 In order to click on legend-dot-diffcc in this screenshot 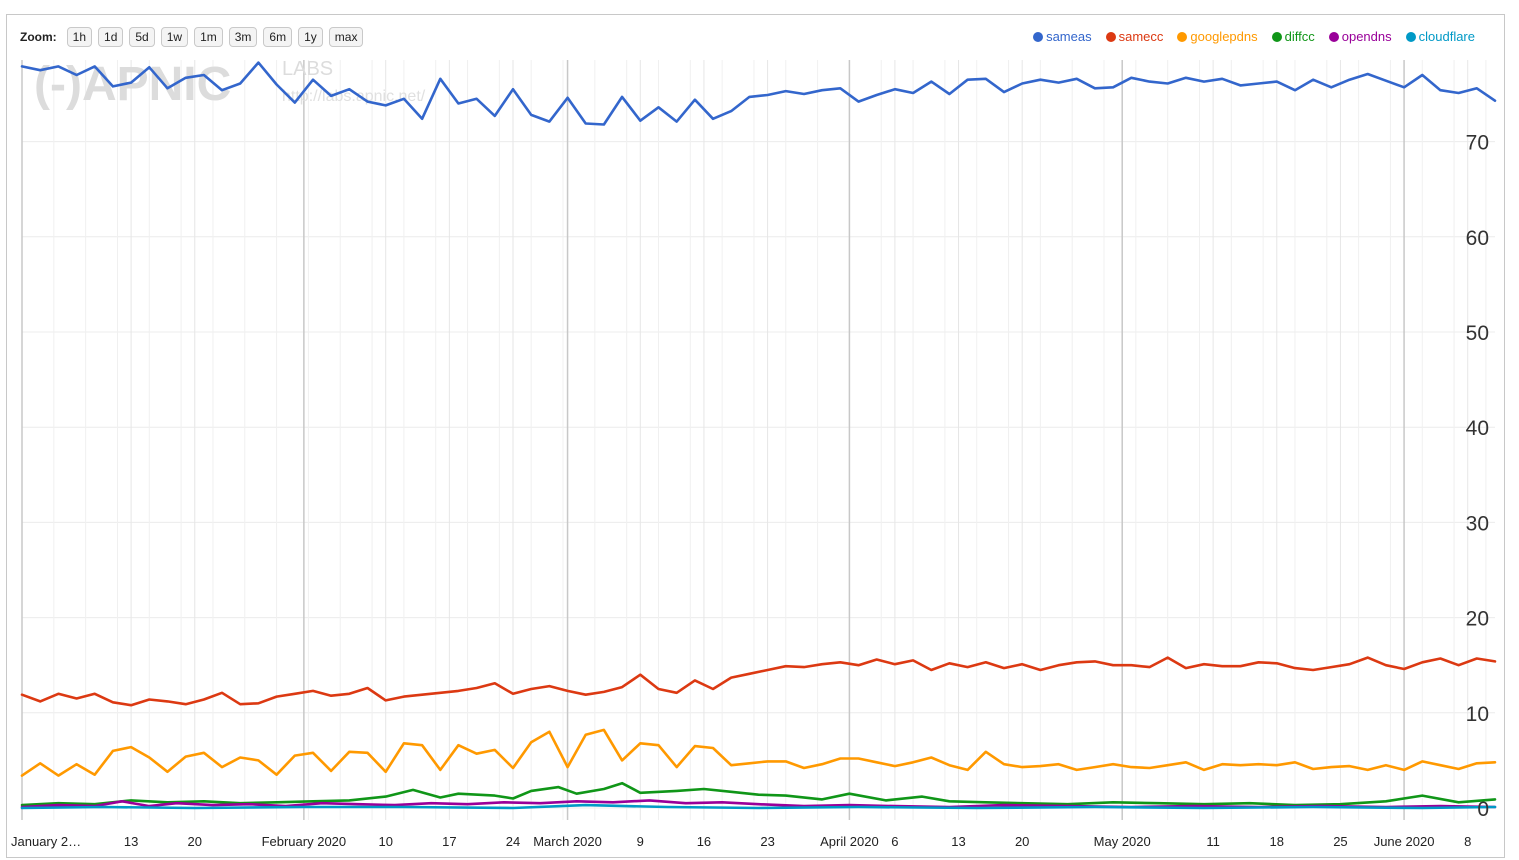, I will do `click(1276, 36)`.